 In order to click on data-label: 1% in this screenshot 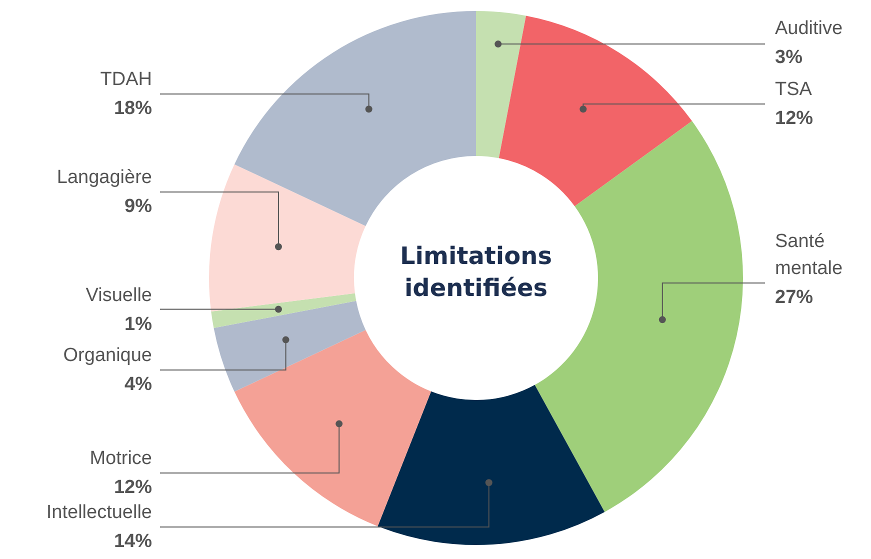, I will do `click(138, 324)`.